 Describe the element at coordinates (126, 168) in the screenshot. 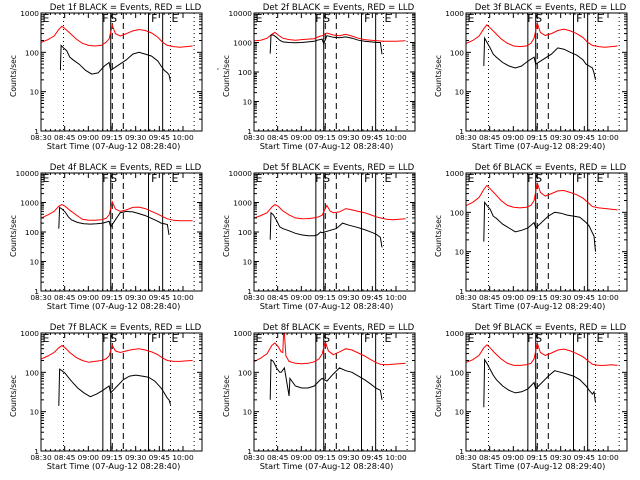

I see `panel-title: Det 4f BLACK = Events, RED = LLD` at that location.